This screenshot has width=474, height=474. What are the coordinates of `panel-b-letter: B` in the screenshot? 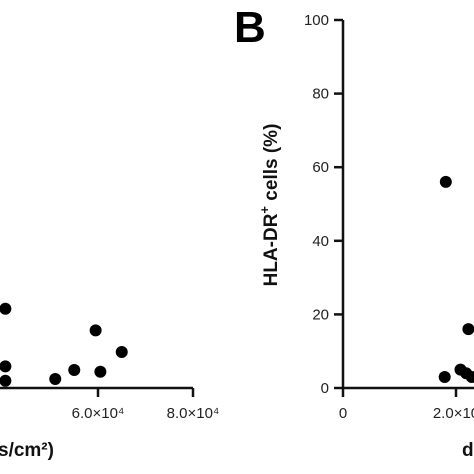 It's located at (250, 27).